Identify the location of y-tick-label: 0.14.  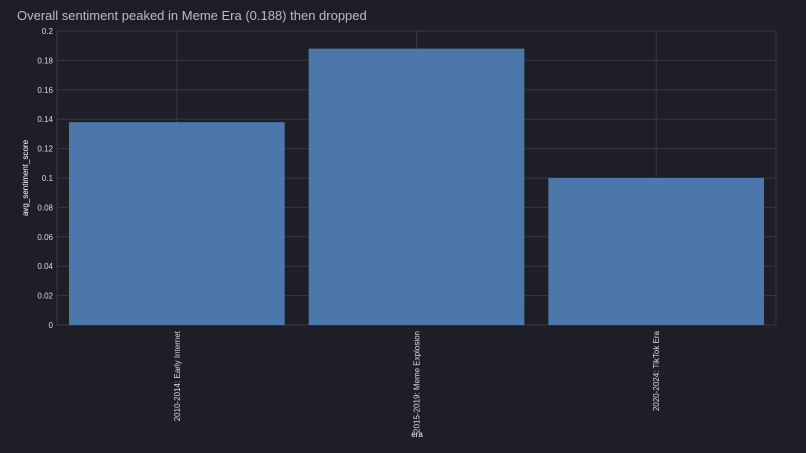
(45, 119).